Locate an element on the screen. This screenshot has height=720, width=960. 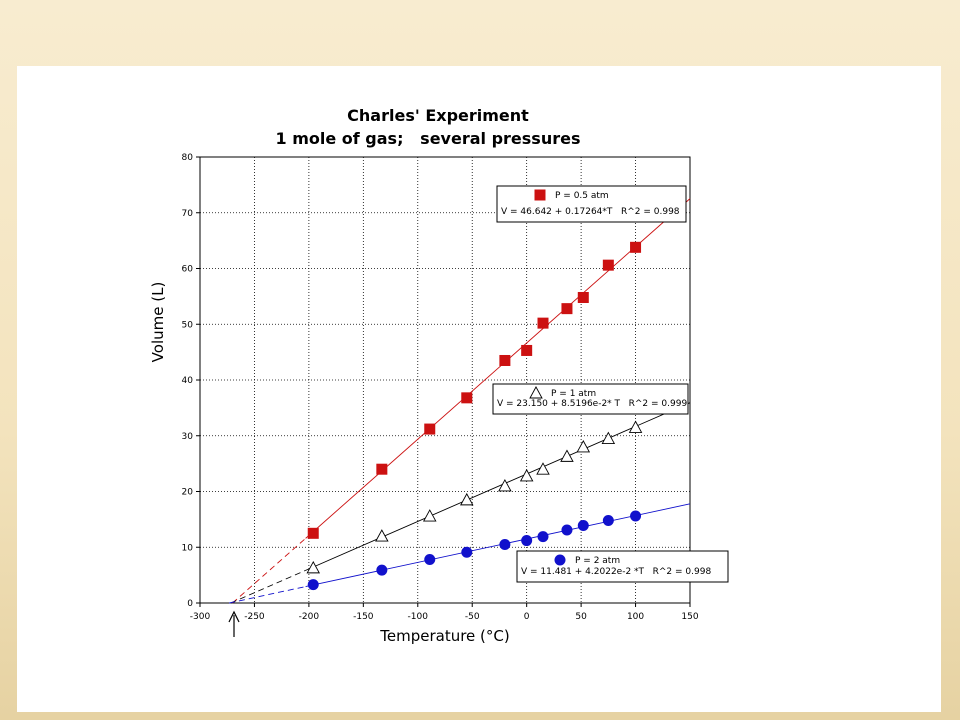
chart-subtitle: 1 mole of gas; several pressures is located at coordinates (428, 138).